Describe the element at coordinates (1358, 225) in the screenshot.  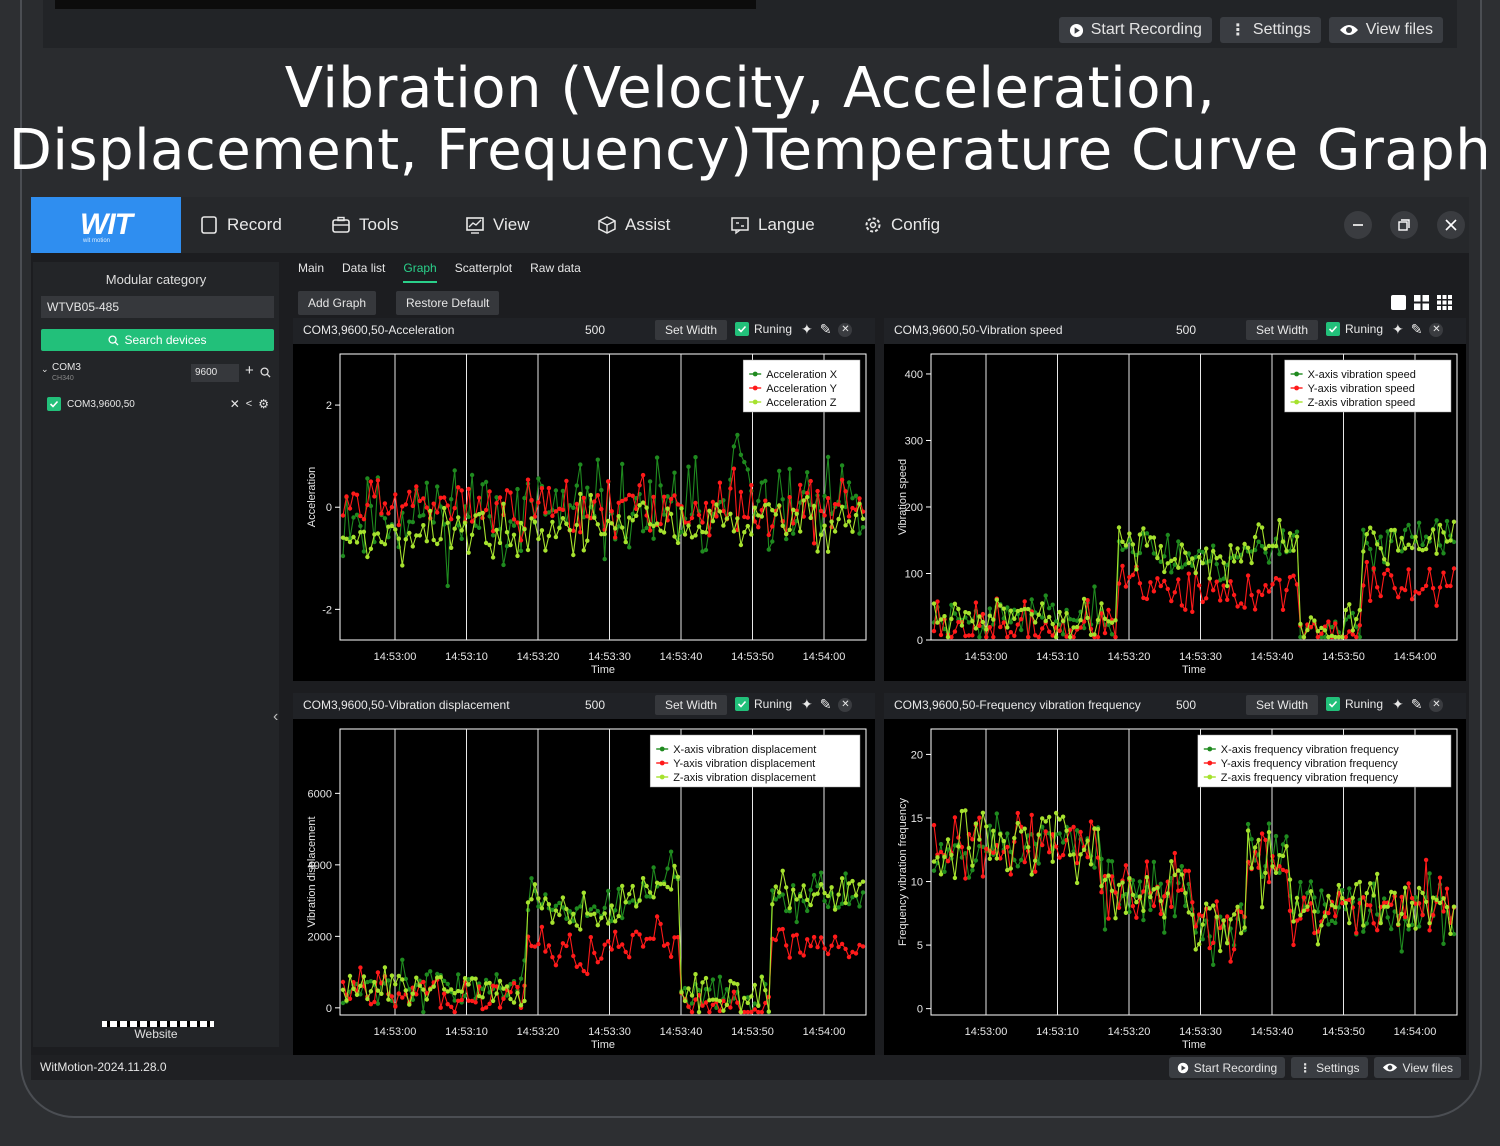
I see `minimize-button` at that location.